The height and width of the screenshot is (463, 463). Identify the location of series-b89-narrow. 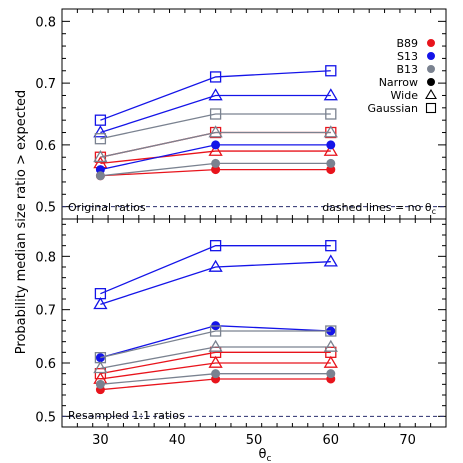
(215, 384).